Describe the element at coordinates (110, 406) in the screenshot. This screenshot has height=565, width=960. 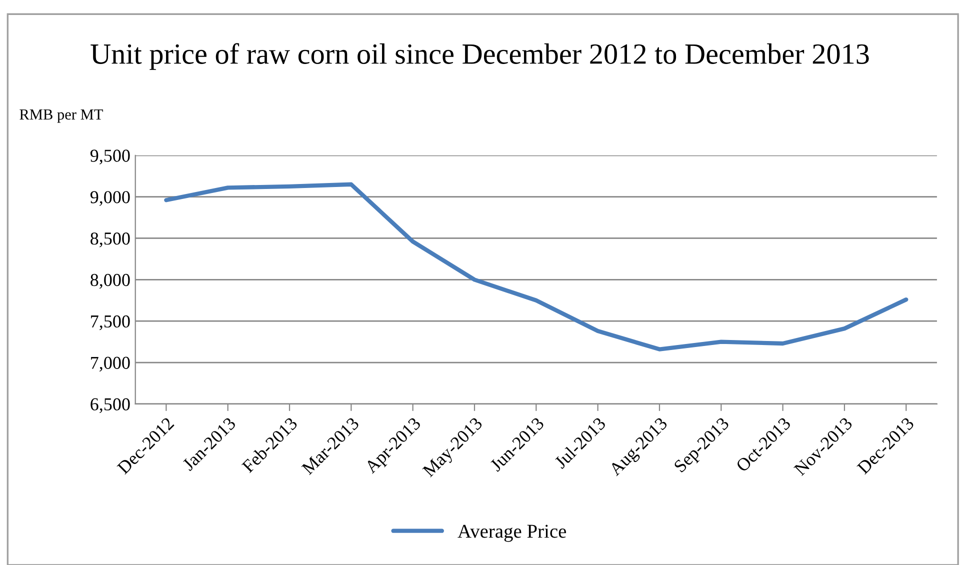
I see `y-tick-label: 6,500` at that location.